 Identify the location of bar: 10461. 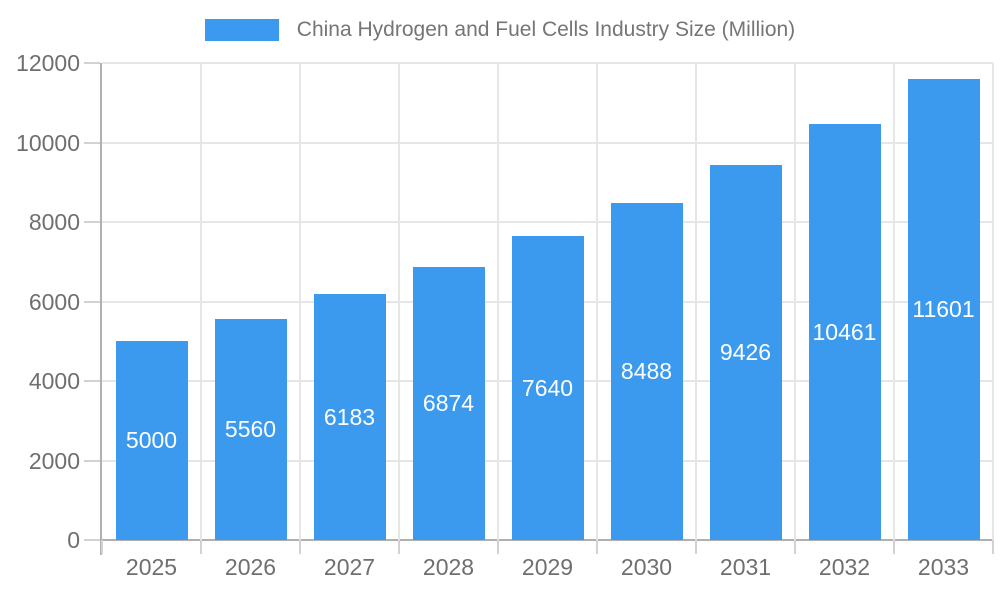
(844, 332).